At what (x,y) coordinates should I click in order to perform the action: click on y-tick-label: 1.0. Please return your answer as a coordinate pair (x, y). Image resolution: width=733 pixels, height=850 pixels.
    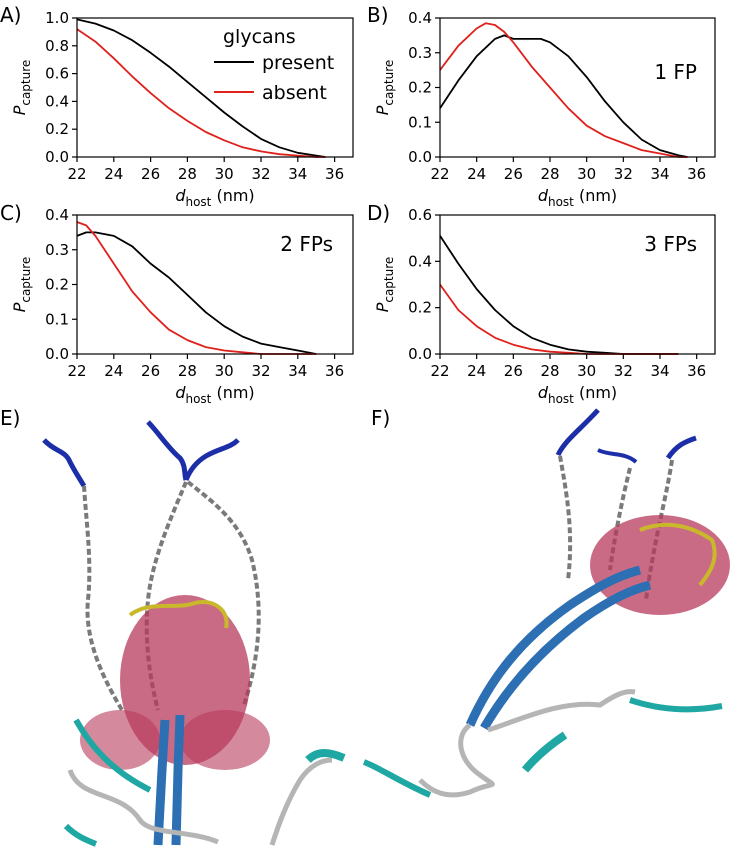
    Looking at the image, I should click on (57, 18).